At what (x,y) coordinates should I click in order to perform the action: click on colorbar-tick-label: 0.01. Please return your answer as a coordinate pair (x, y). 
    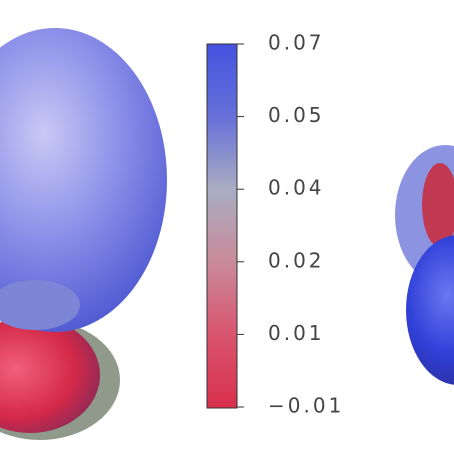
    Looking at the image, I should click on (296, 333).